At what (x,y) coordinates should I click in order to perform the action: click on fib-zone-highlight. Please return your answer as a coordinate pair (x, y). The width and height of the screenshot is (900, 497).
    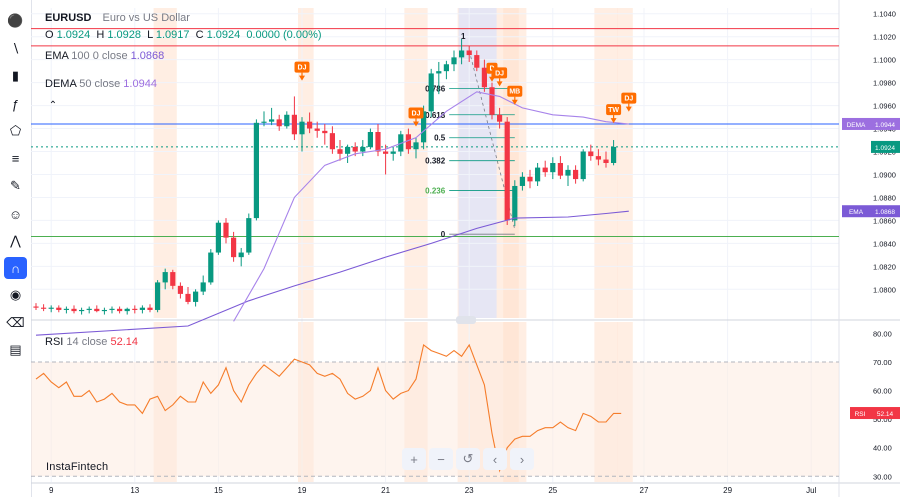
    Looking at the image, I should click on (477, 163).